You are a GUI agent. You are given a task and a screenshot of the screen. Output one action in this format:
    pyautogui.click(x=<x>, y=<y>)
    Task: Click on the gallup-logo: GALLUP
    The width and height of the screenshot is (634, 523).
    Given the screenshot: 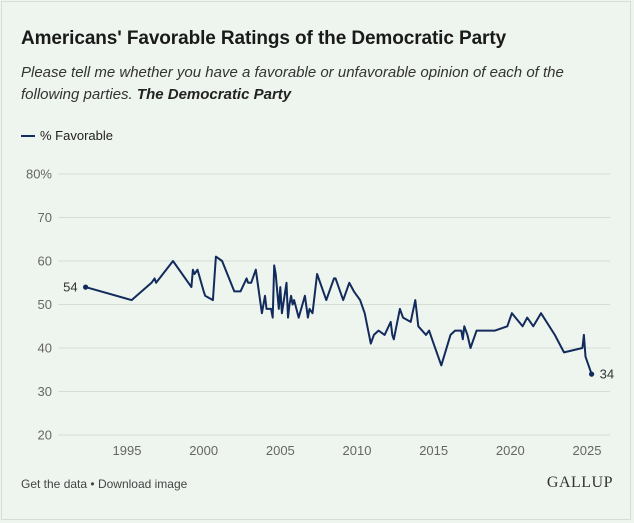 What is the action you would take?
    pyautogui.click(x=579, y=482)
    